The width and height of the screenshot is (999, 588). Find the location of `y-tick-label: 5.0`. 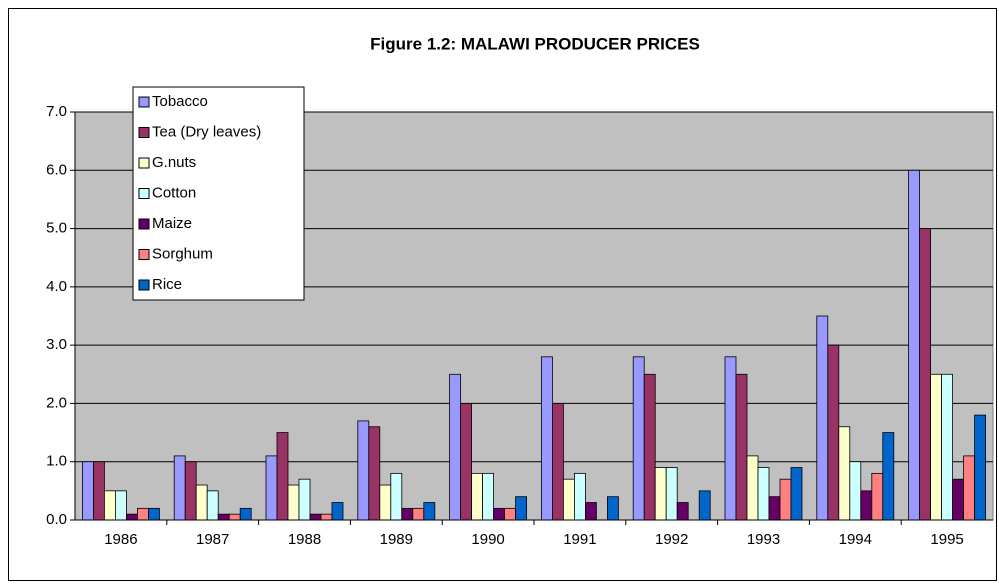

y-tick-label: 5.0 is located at coordinates (56, 228).